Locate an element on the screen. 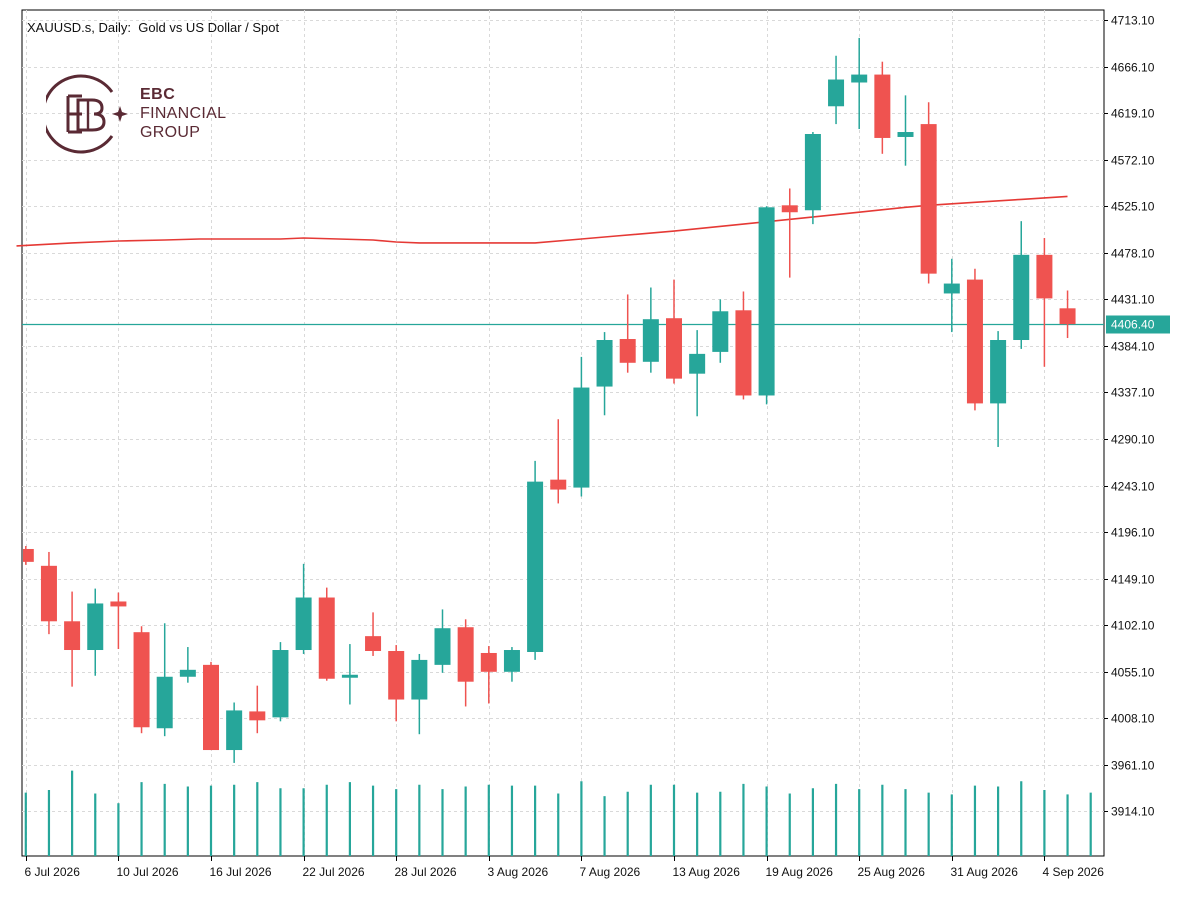  y-tick-label: 4525.10 is located at coordinates (1133, 207).